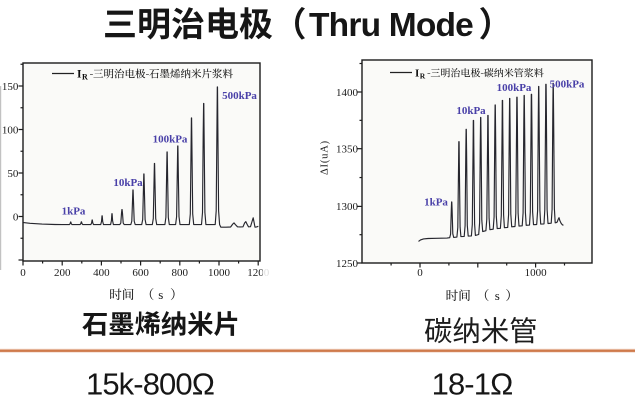 The width and height of the screenshot is (635, 409). What do you see at coordinates (391, 25) in the screenshot?
I see `svg-text: Thru Mode` at bounding box center [391, 25].